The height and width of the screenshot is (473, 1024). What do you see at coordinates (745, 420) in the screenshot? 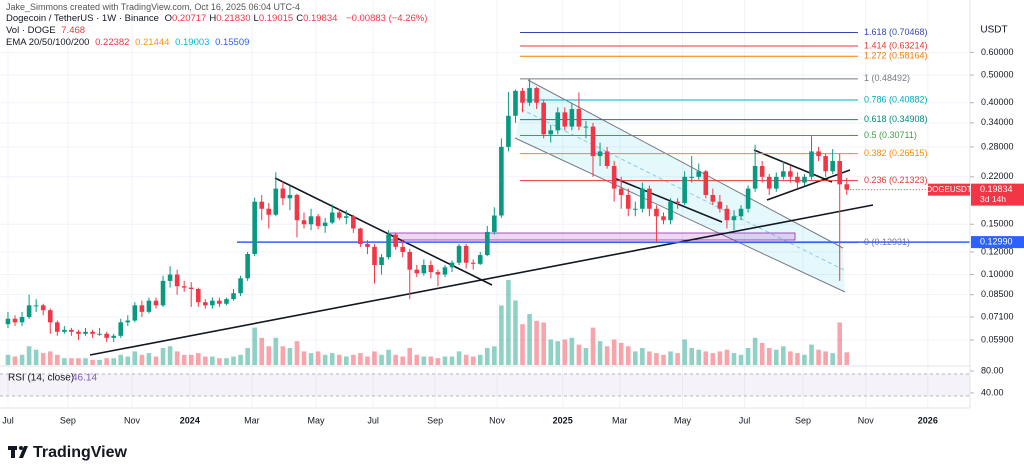
I see `x-tick-label: Jul` at bounding box center [745, 420].